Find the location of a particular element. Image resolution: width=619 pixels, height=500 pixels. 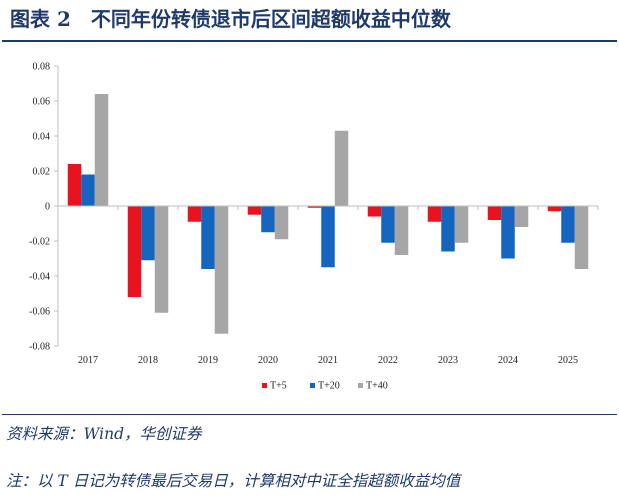

x-tick-label: 2019 is located at coordinates (208, 360).